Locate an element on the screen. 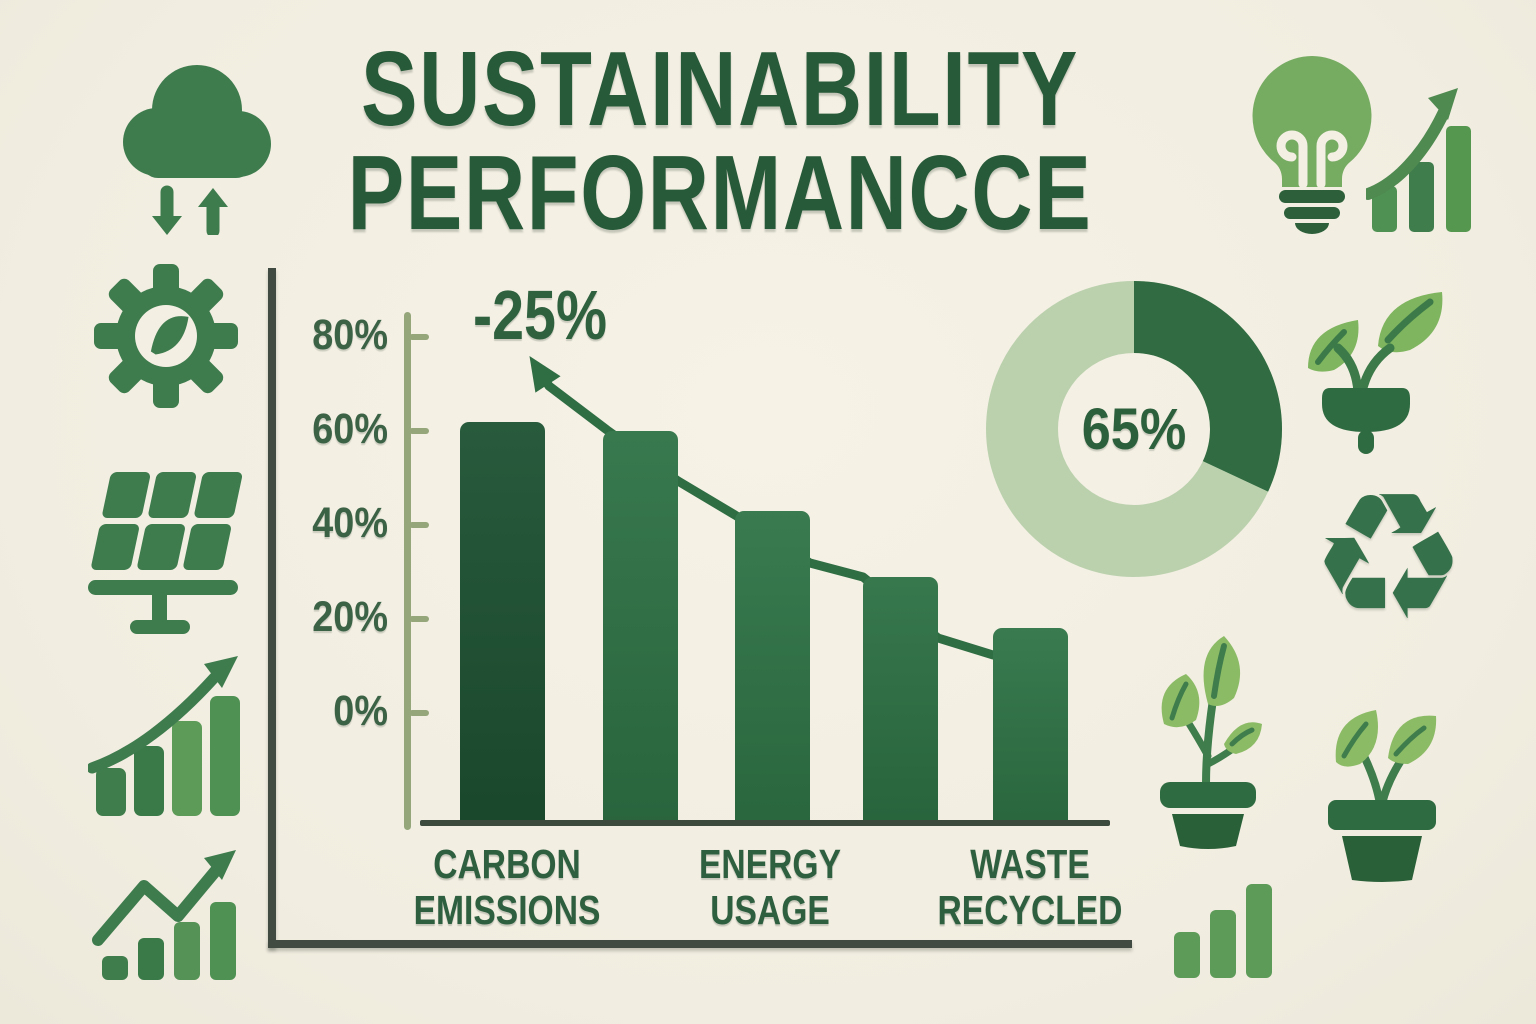  donut-rings is located at coordinates (1134, 429).